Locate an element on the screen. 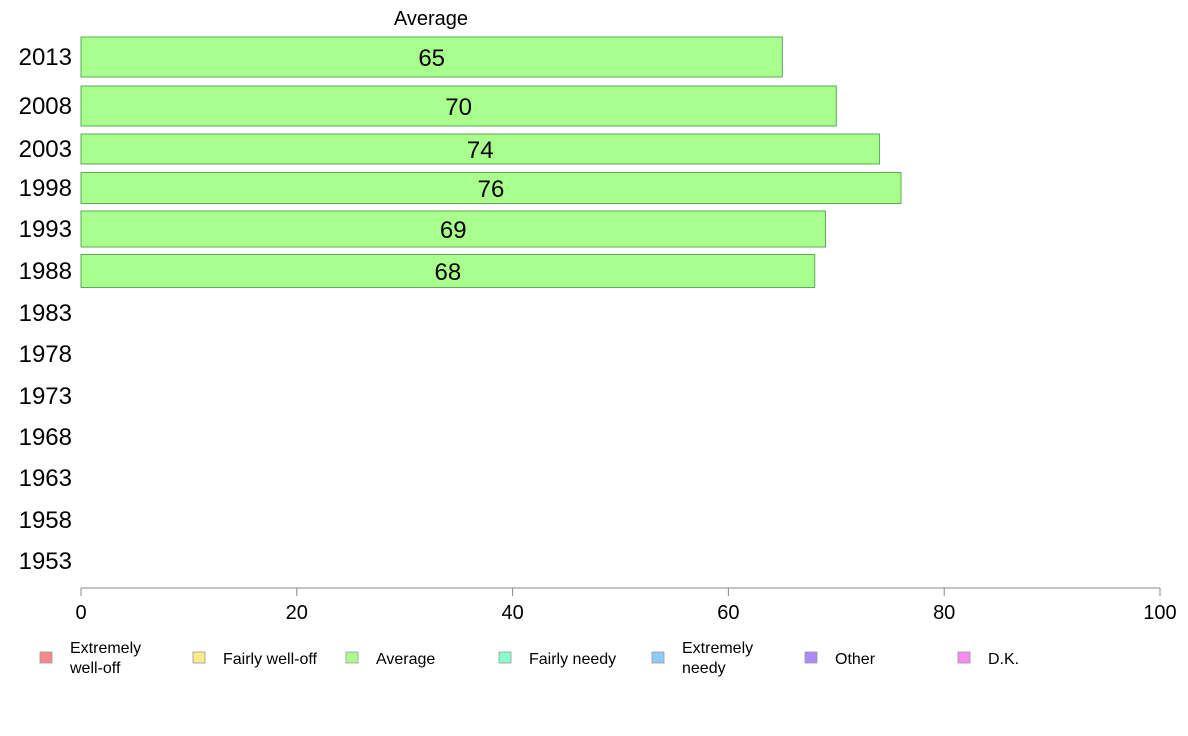  category-label: 1973 is located at coordinates (45, 396).